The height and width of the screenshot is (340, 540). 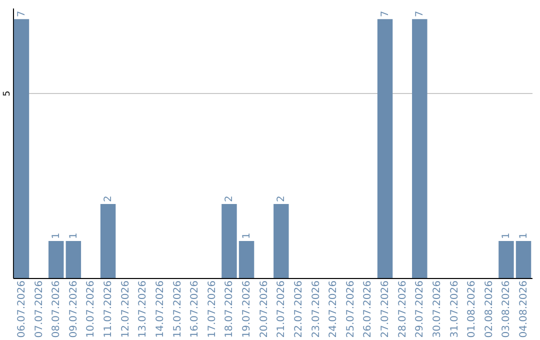 I want to click on x-tick-label: 08.07.2026, so click(x=56, y=309).